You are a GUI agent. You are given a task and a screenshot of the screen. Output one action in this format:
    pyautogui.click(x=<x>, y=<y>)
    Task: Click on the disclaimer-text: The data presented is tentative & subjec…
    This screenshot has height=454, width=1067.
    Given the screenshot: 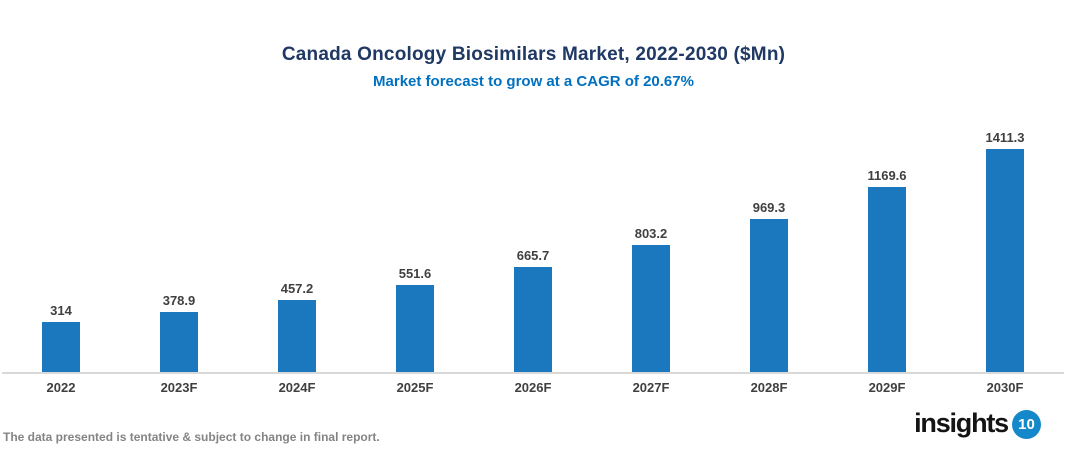 What is the action you would take?
    pyautogui.click(x=191, y=437)
    